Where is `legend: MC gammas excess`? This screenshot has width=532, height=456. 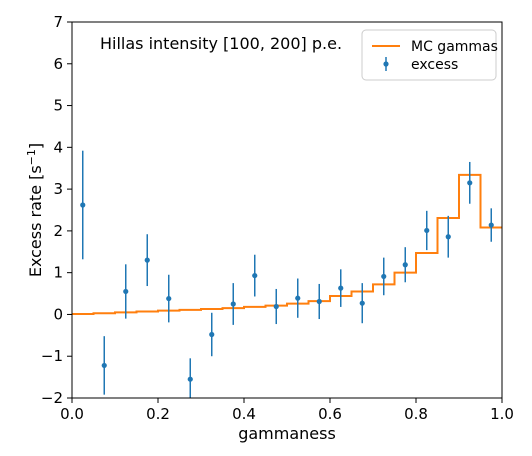 legend: MC gammas excess is located at coordinates (429, 55).